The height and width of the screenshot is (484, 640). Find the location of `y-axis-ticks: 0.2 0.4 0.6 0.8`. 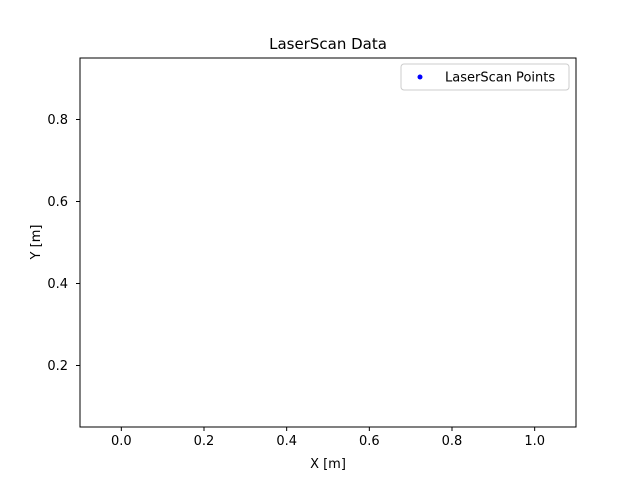

y-axis-ticks: 0.2 0.4 0.6 0.8 is located at coordinates (63, 243).